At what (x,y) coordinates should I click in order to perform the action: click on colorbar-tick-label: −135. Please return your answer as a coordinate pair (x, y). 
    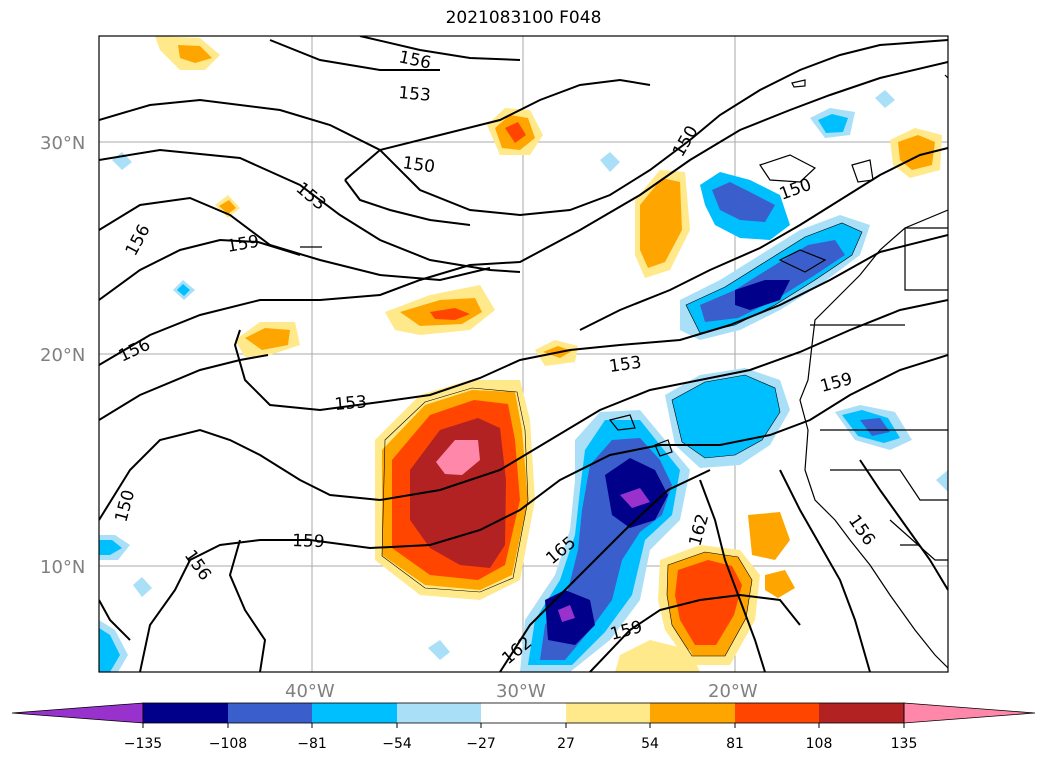
    Looking at the image, I should click on (143, 744).